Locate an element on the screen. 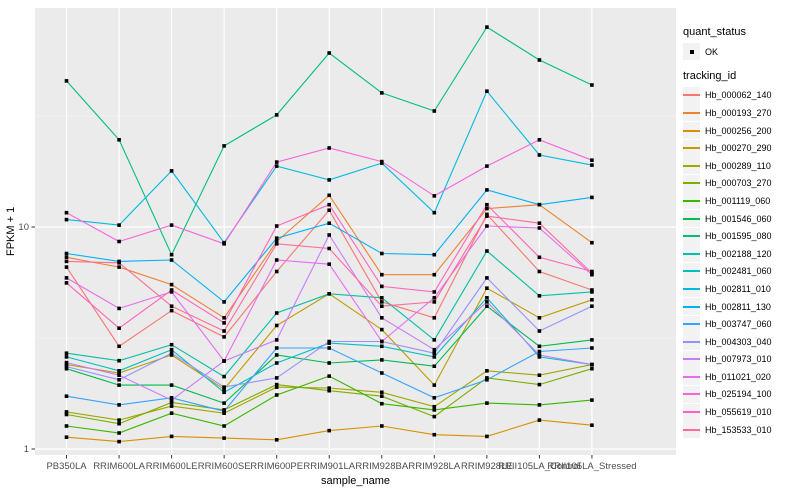 This screenshot has width=800, height=500. legend-item-label: Hb_000289_110 is located at coordinates (738, 165).